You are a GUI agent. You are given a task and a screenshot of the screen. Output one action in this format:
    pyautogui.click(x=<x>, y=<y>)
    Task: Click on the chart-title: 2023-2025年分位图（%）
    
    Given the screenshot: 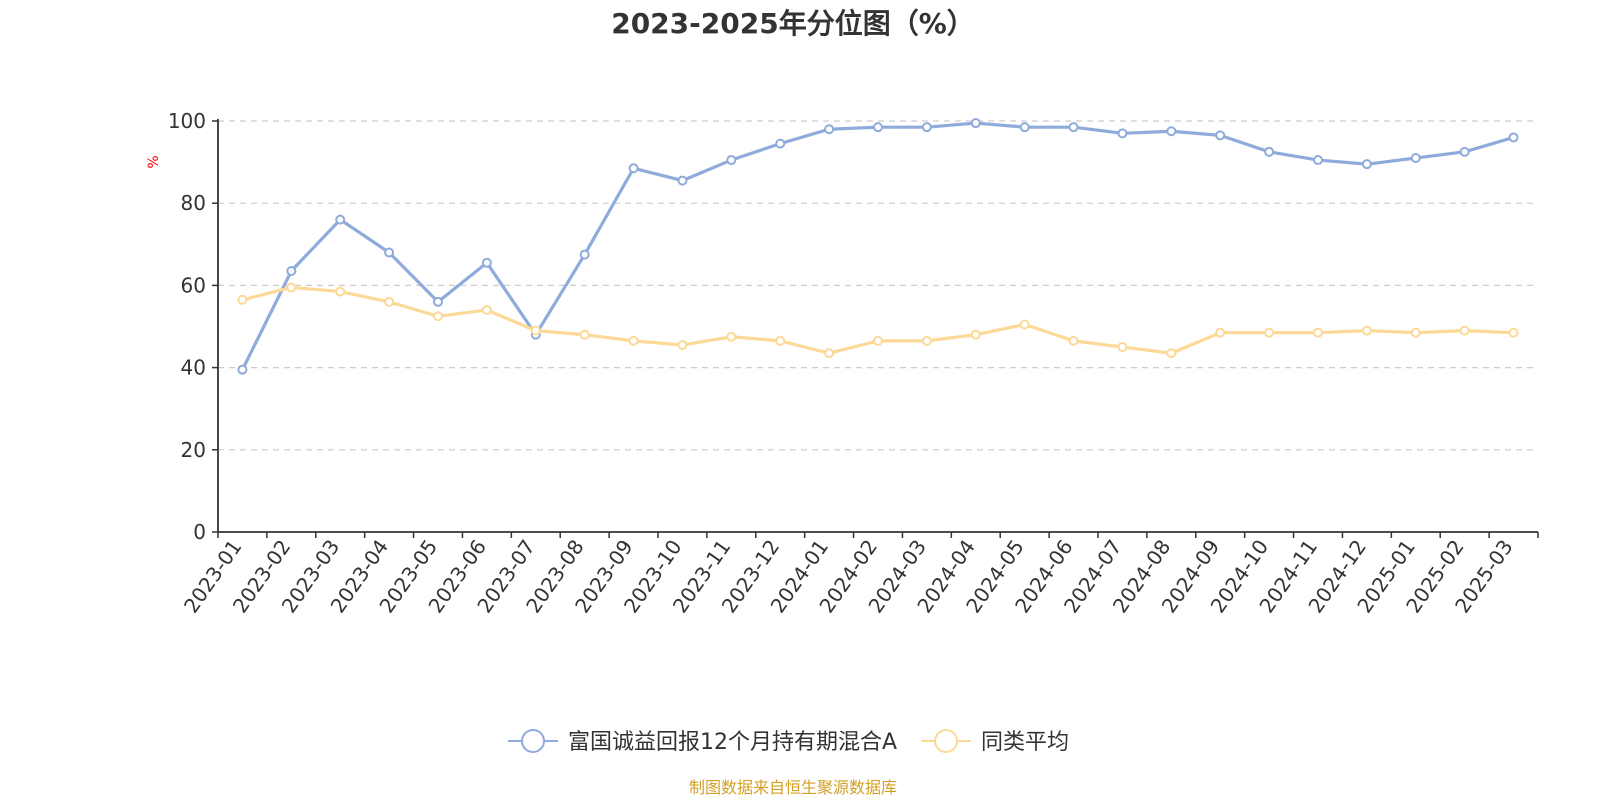 What is the action you would take?
    pyautogui.click(x=793, y=23)
    